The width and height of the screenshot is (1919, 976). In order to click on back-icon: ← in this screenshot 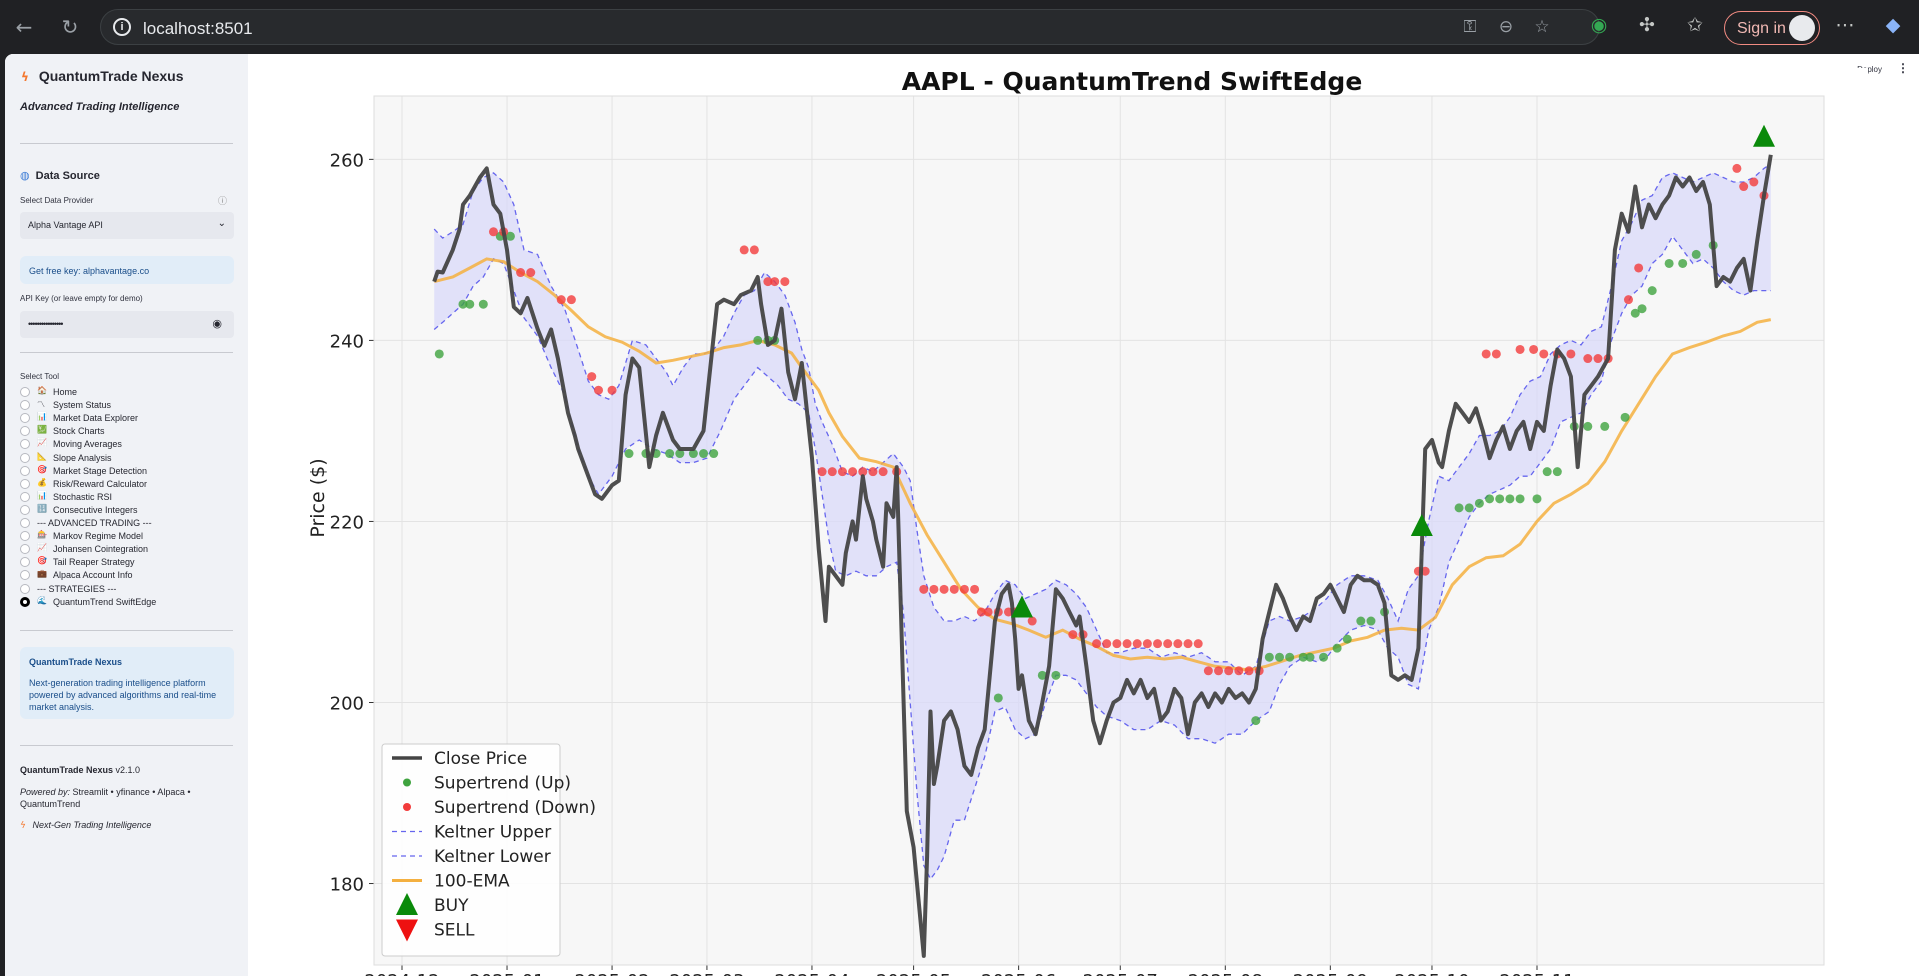, I will do `click(24, 27)`.